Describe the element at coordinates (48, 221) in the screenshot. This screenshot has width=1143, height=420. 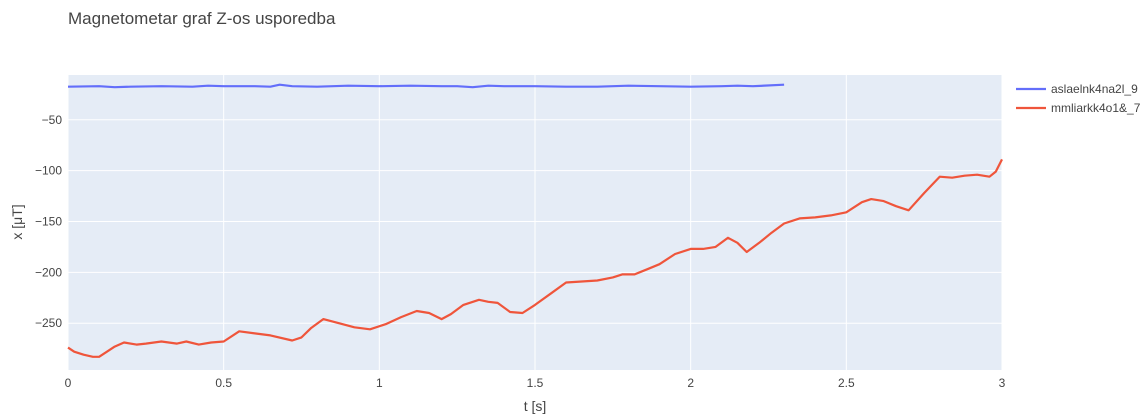
I see `y-tick-label: −150` at that location.